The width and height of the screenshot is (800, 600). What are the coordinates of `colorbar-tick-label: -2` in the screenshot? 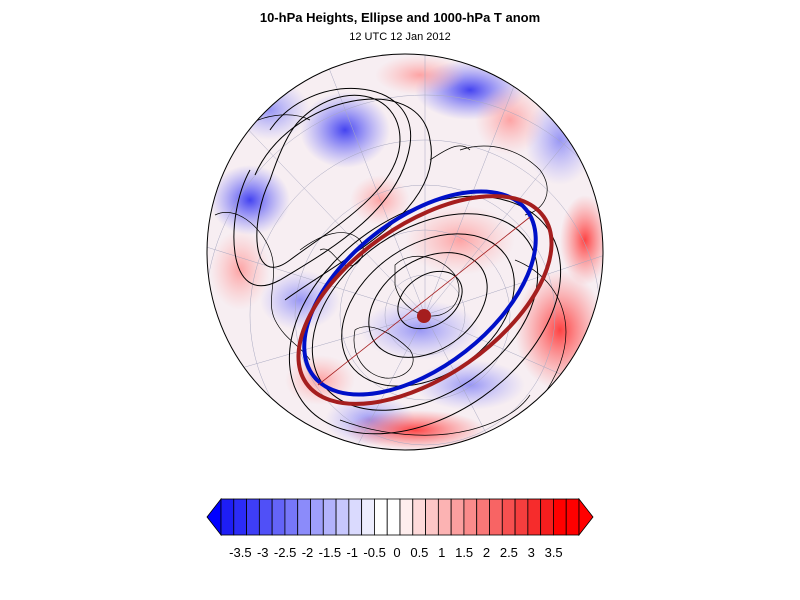 It's located at (307, 552).